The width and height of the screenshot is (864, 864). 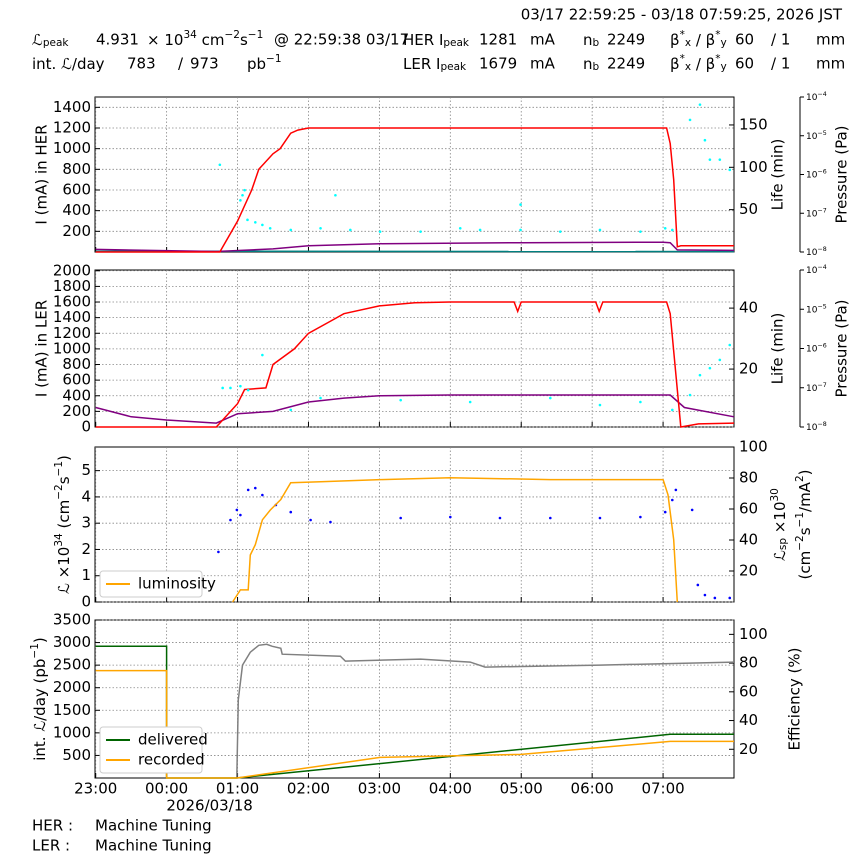 What do you see at coordinates (72, 302) in the screenshot?
I see `y-tick-label: 1600` at bounding box center [72, 302].